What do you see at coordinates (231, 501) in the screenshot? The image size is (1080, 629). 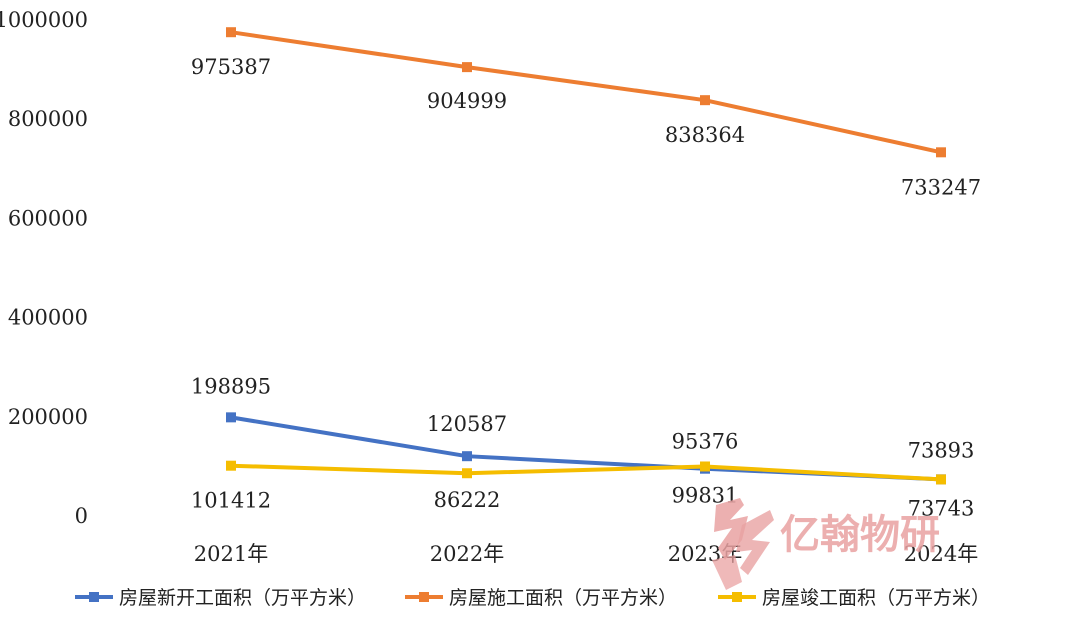 I see `data-label: 101412` at bounding box center [231, 501].